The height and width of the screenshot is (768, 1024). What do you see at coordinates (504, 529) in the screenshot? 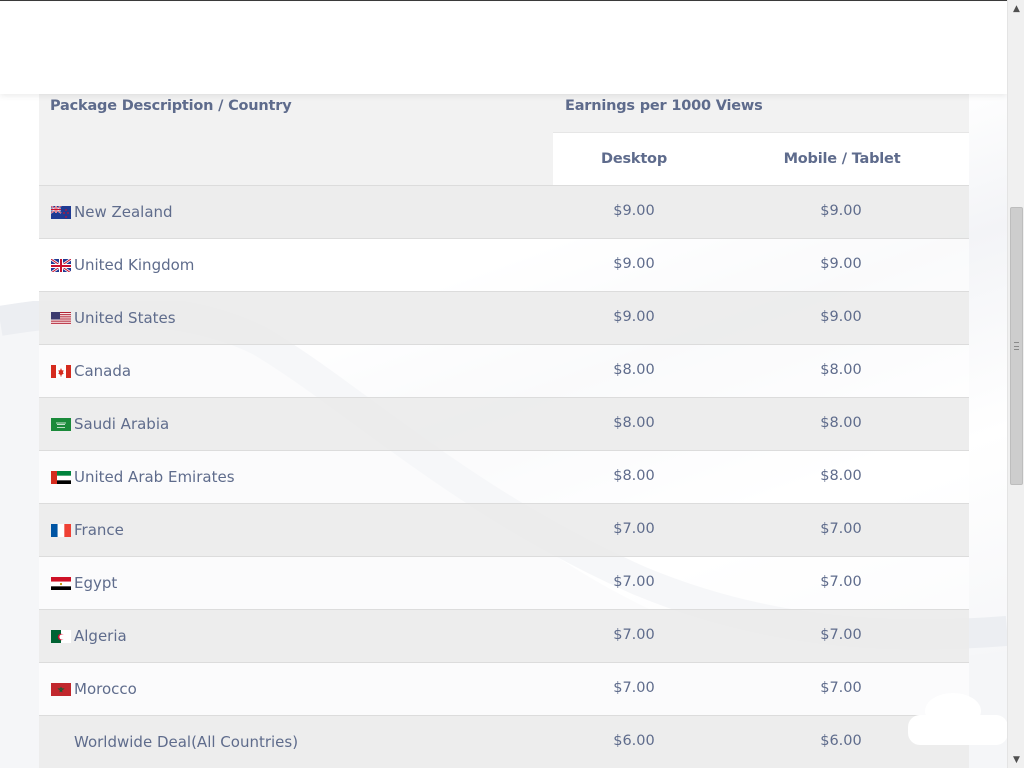
I see `table-row: France $7.00 $7.00` at bounding box center [504, 529].